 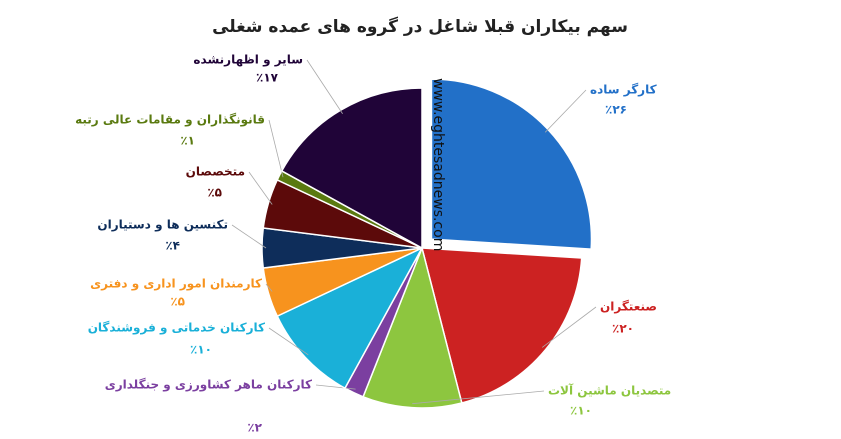 I want to click on value-label: ٪۴, so click(x=172, y=246).